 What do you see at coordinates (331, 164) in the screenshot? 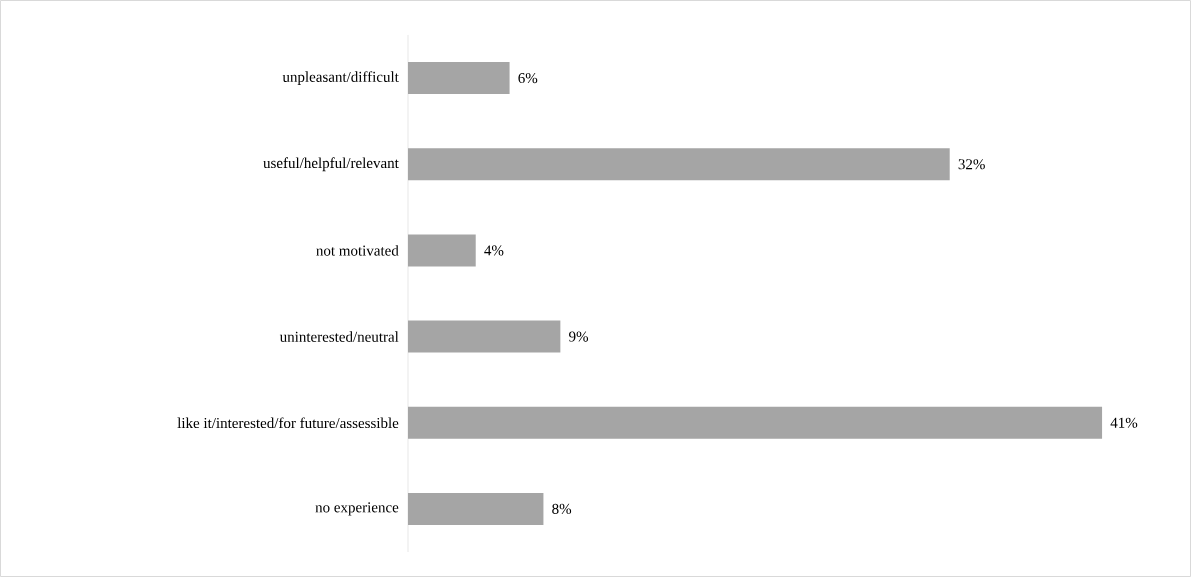
I see `y-tick-label: useful/helpful/relevant` at bounding box center [331, 164].